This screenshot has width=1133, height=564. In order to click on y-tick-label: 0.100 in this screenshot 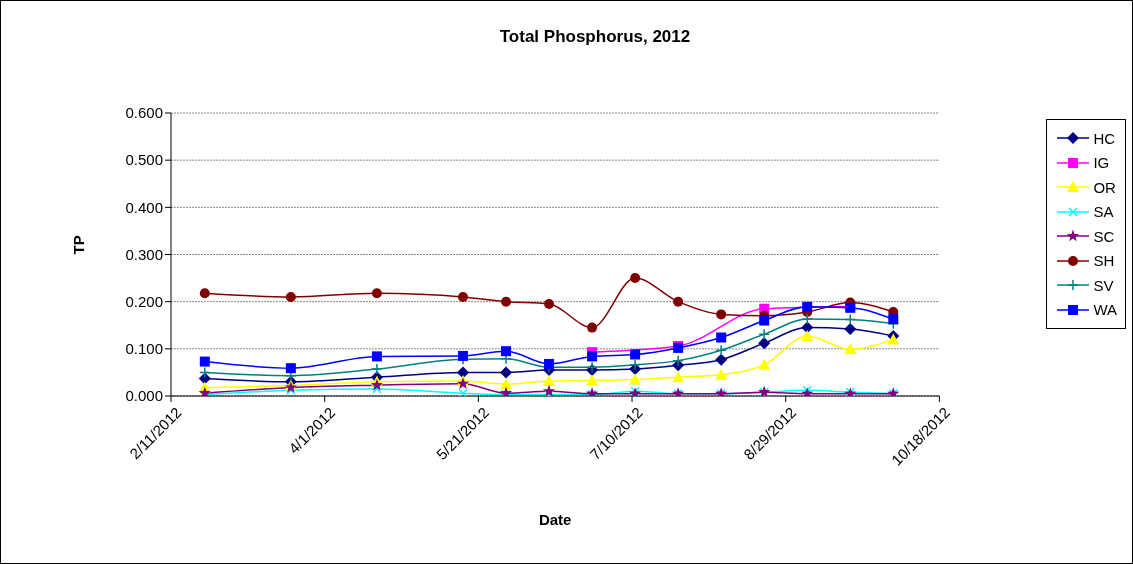, I will do `click(144, 349)`.